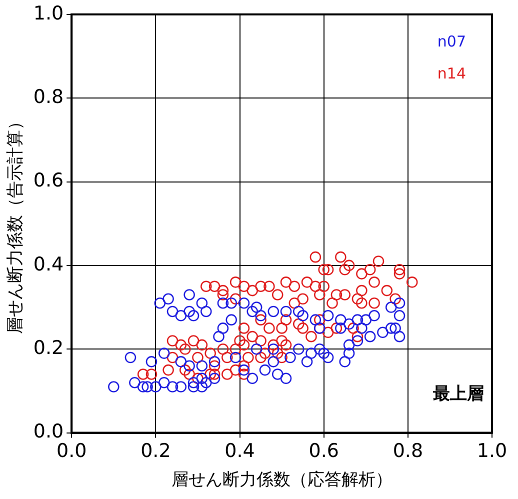 This screenshot has height=499, width=518. What do you see at coordinates (408, 451) in the screenshot?
I see `x-tick-label: 0.8` at bounding box center [408, 451].